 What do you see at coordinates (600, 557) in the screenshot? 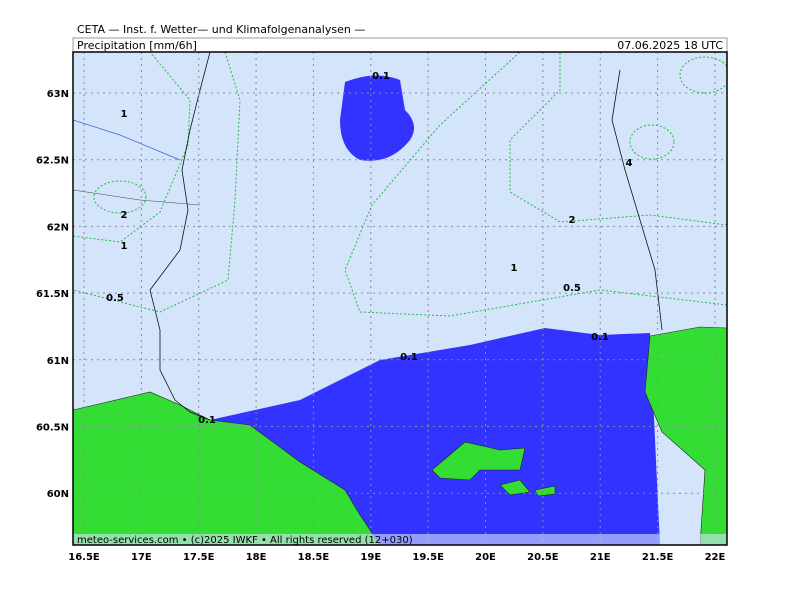
I see `lon-label: 21E` at bounding box center [600, 557].